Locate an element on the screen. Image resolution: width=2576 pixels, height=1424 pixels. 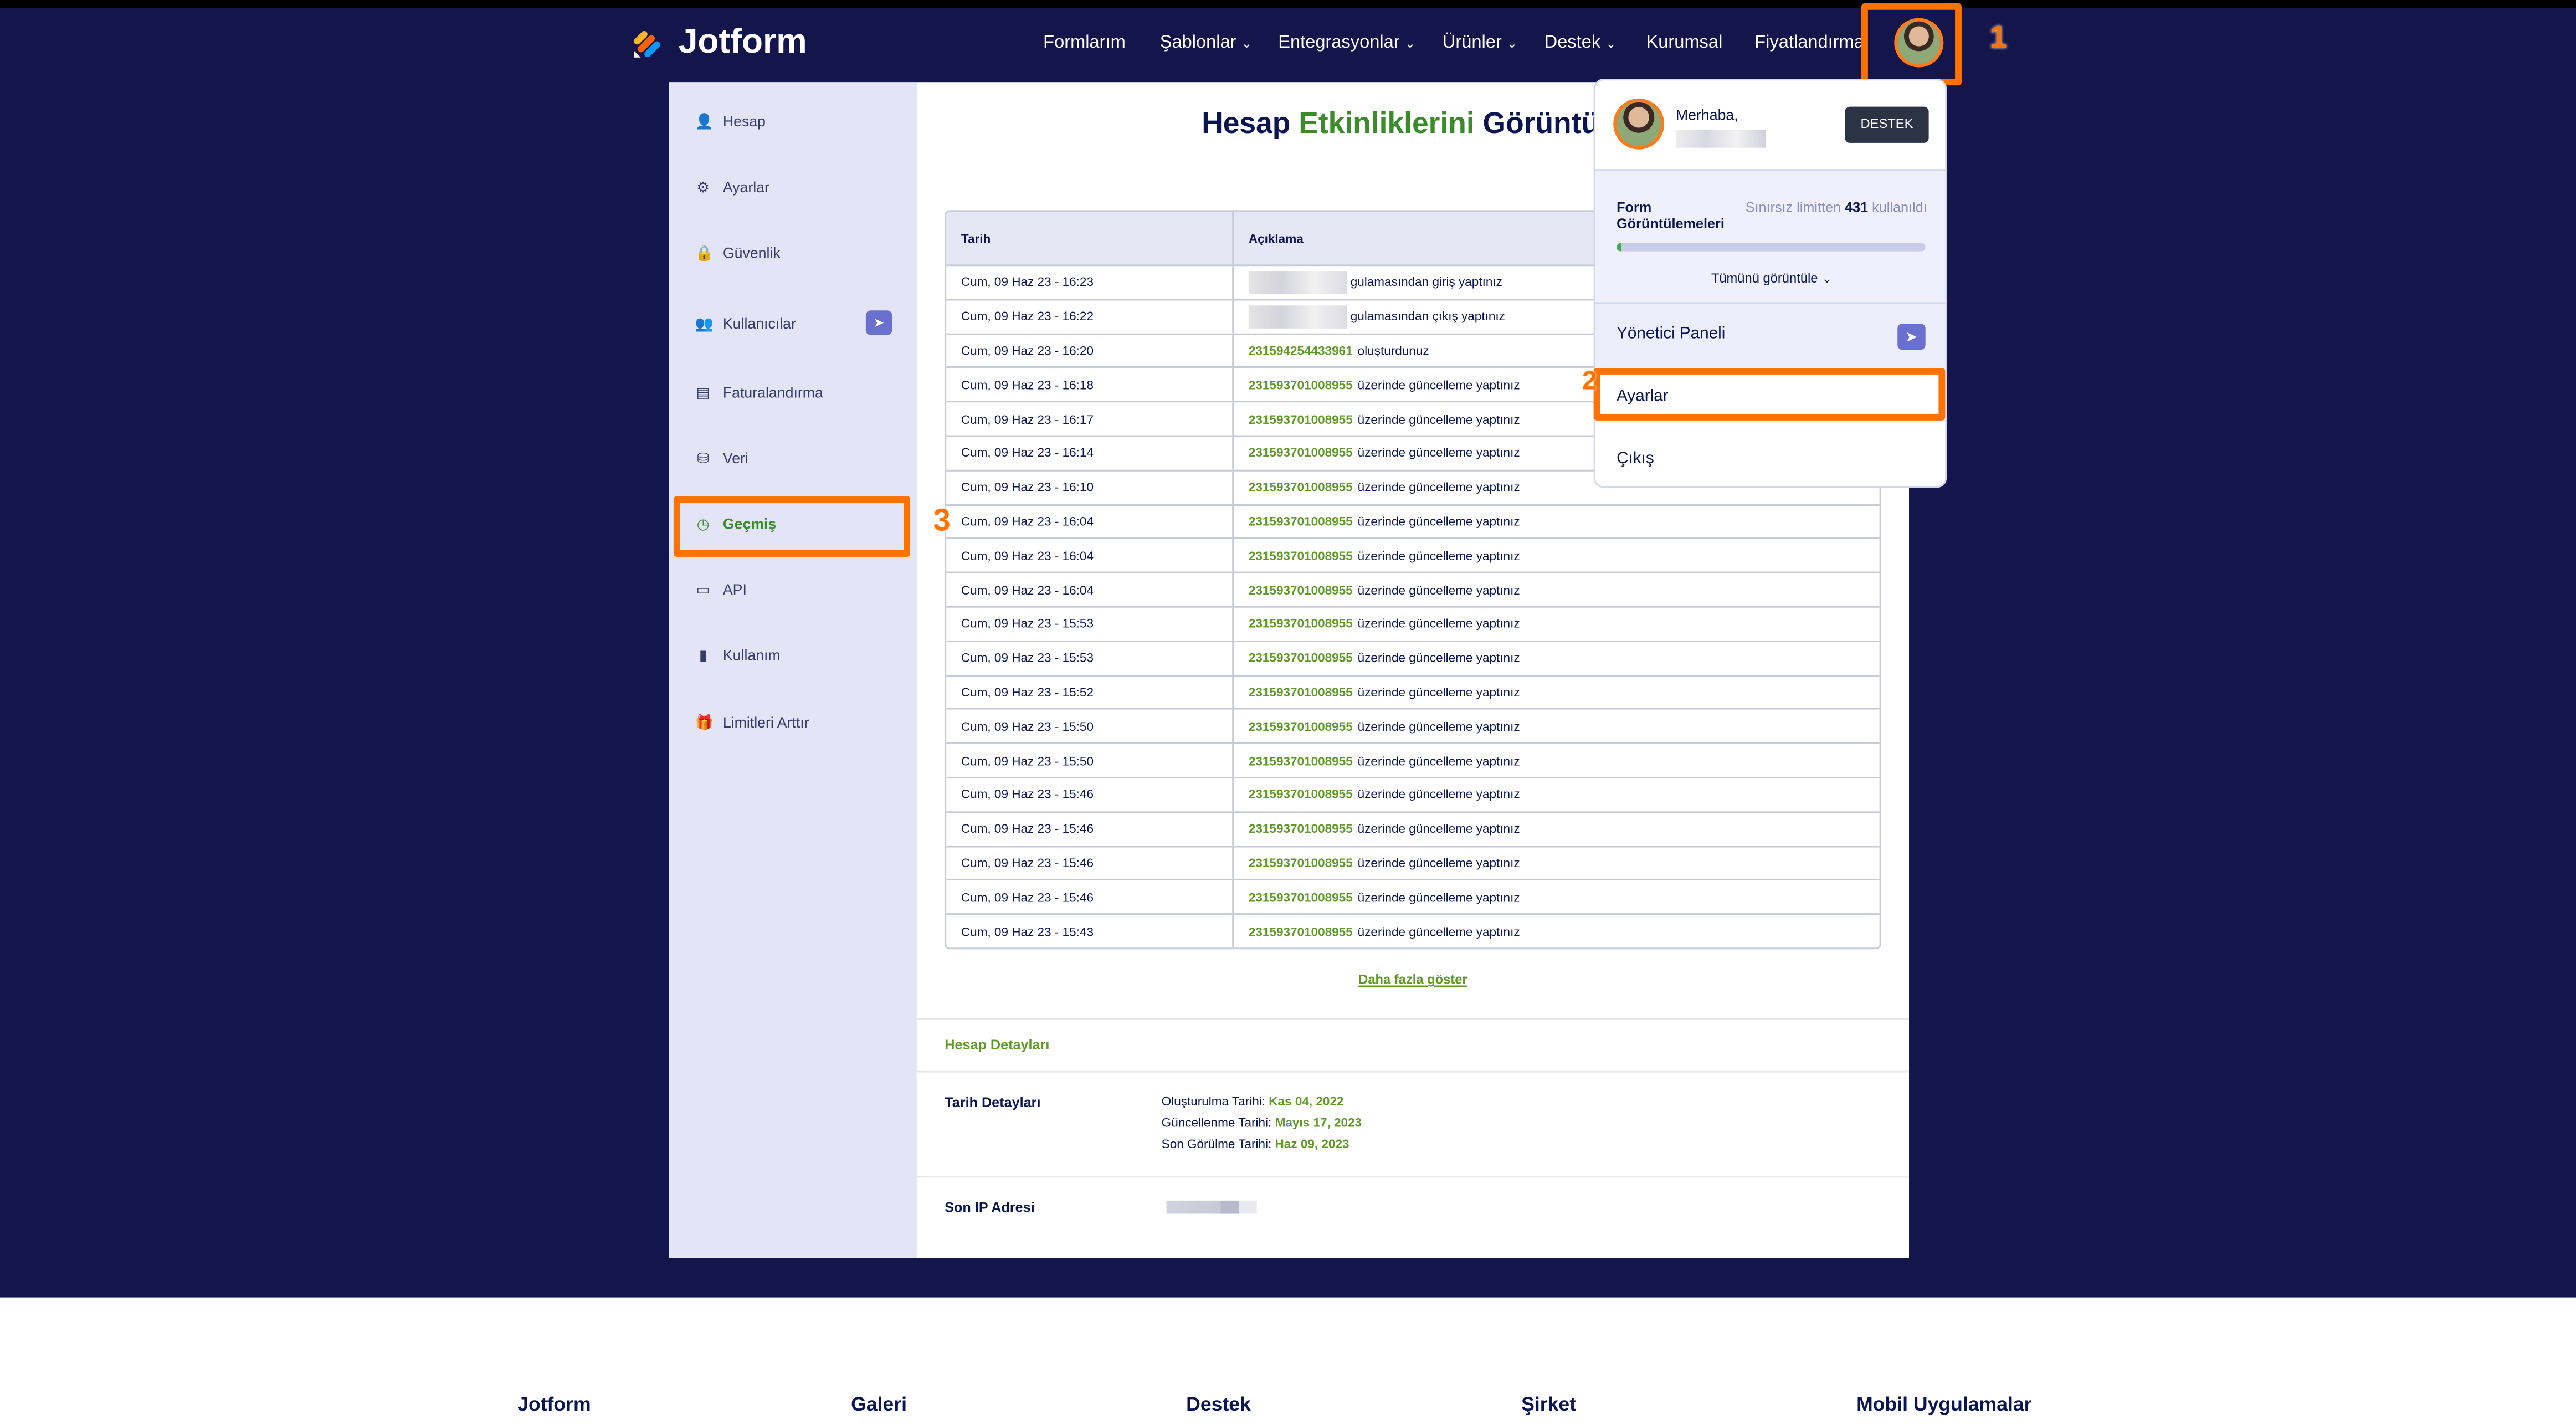
settings-menu-item: Ayarlar is located at coordinates (1643, 397).